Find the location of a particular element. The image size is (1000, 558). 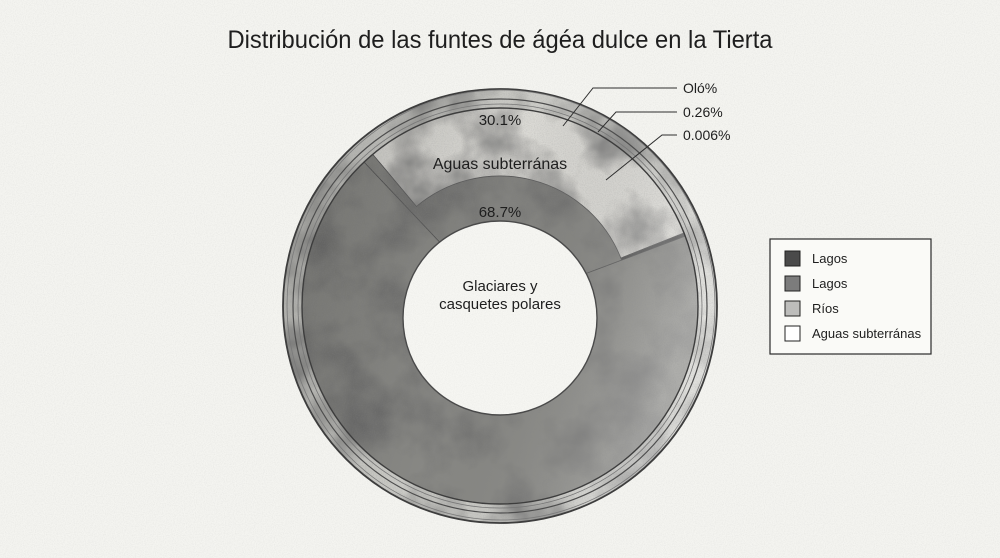

slice-label-aguas: Aguas subterránas is located at coordinates (500, 164).